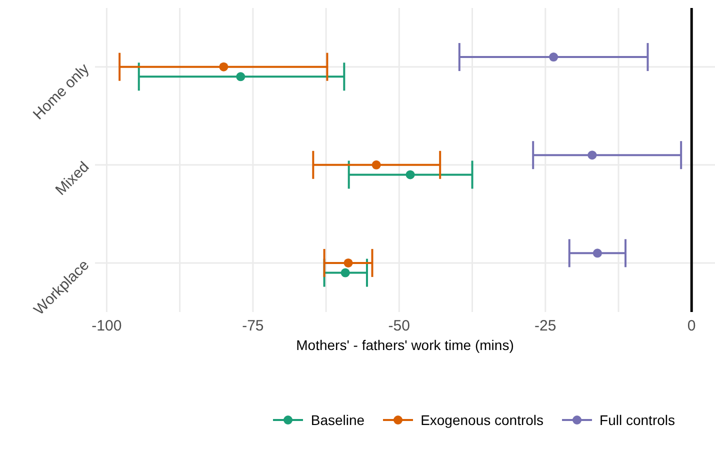 The width and height of the screenshot is (715, 450). Describe the element at coordinates (107, 326) in the screenshot. I see `x-tick-label: -100` at that location.